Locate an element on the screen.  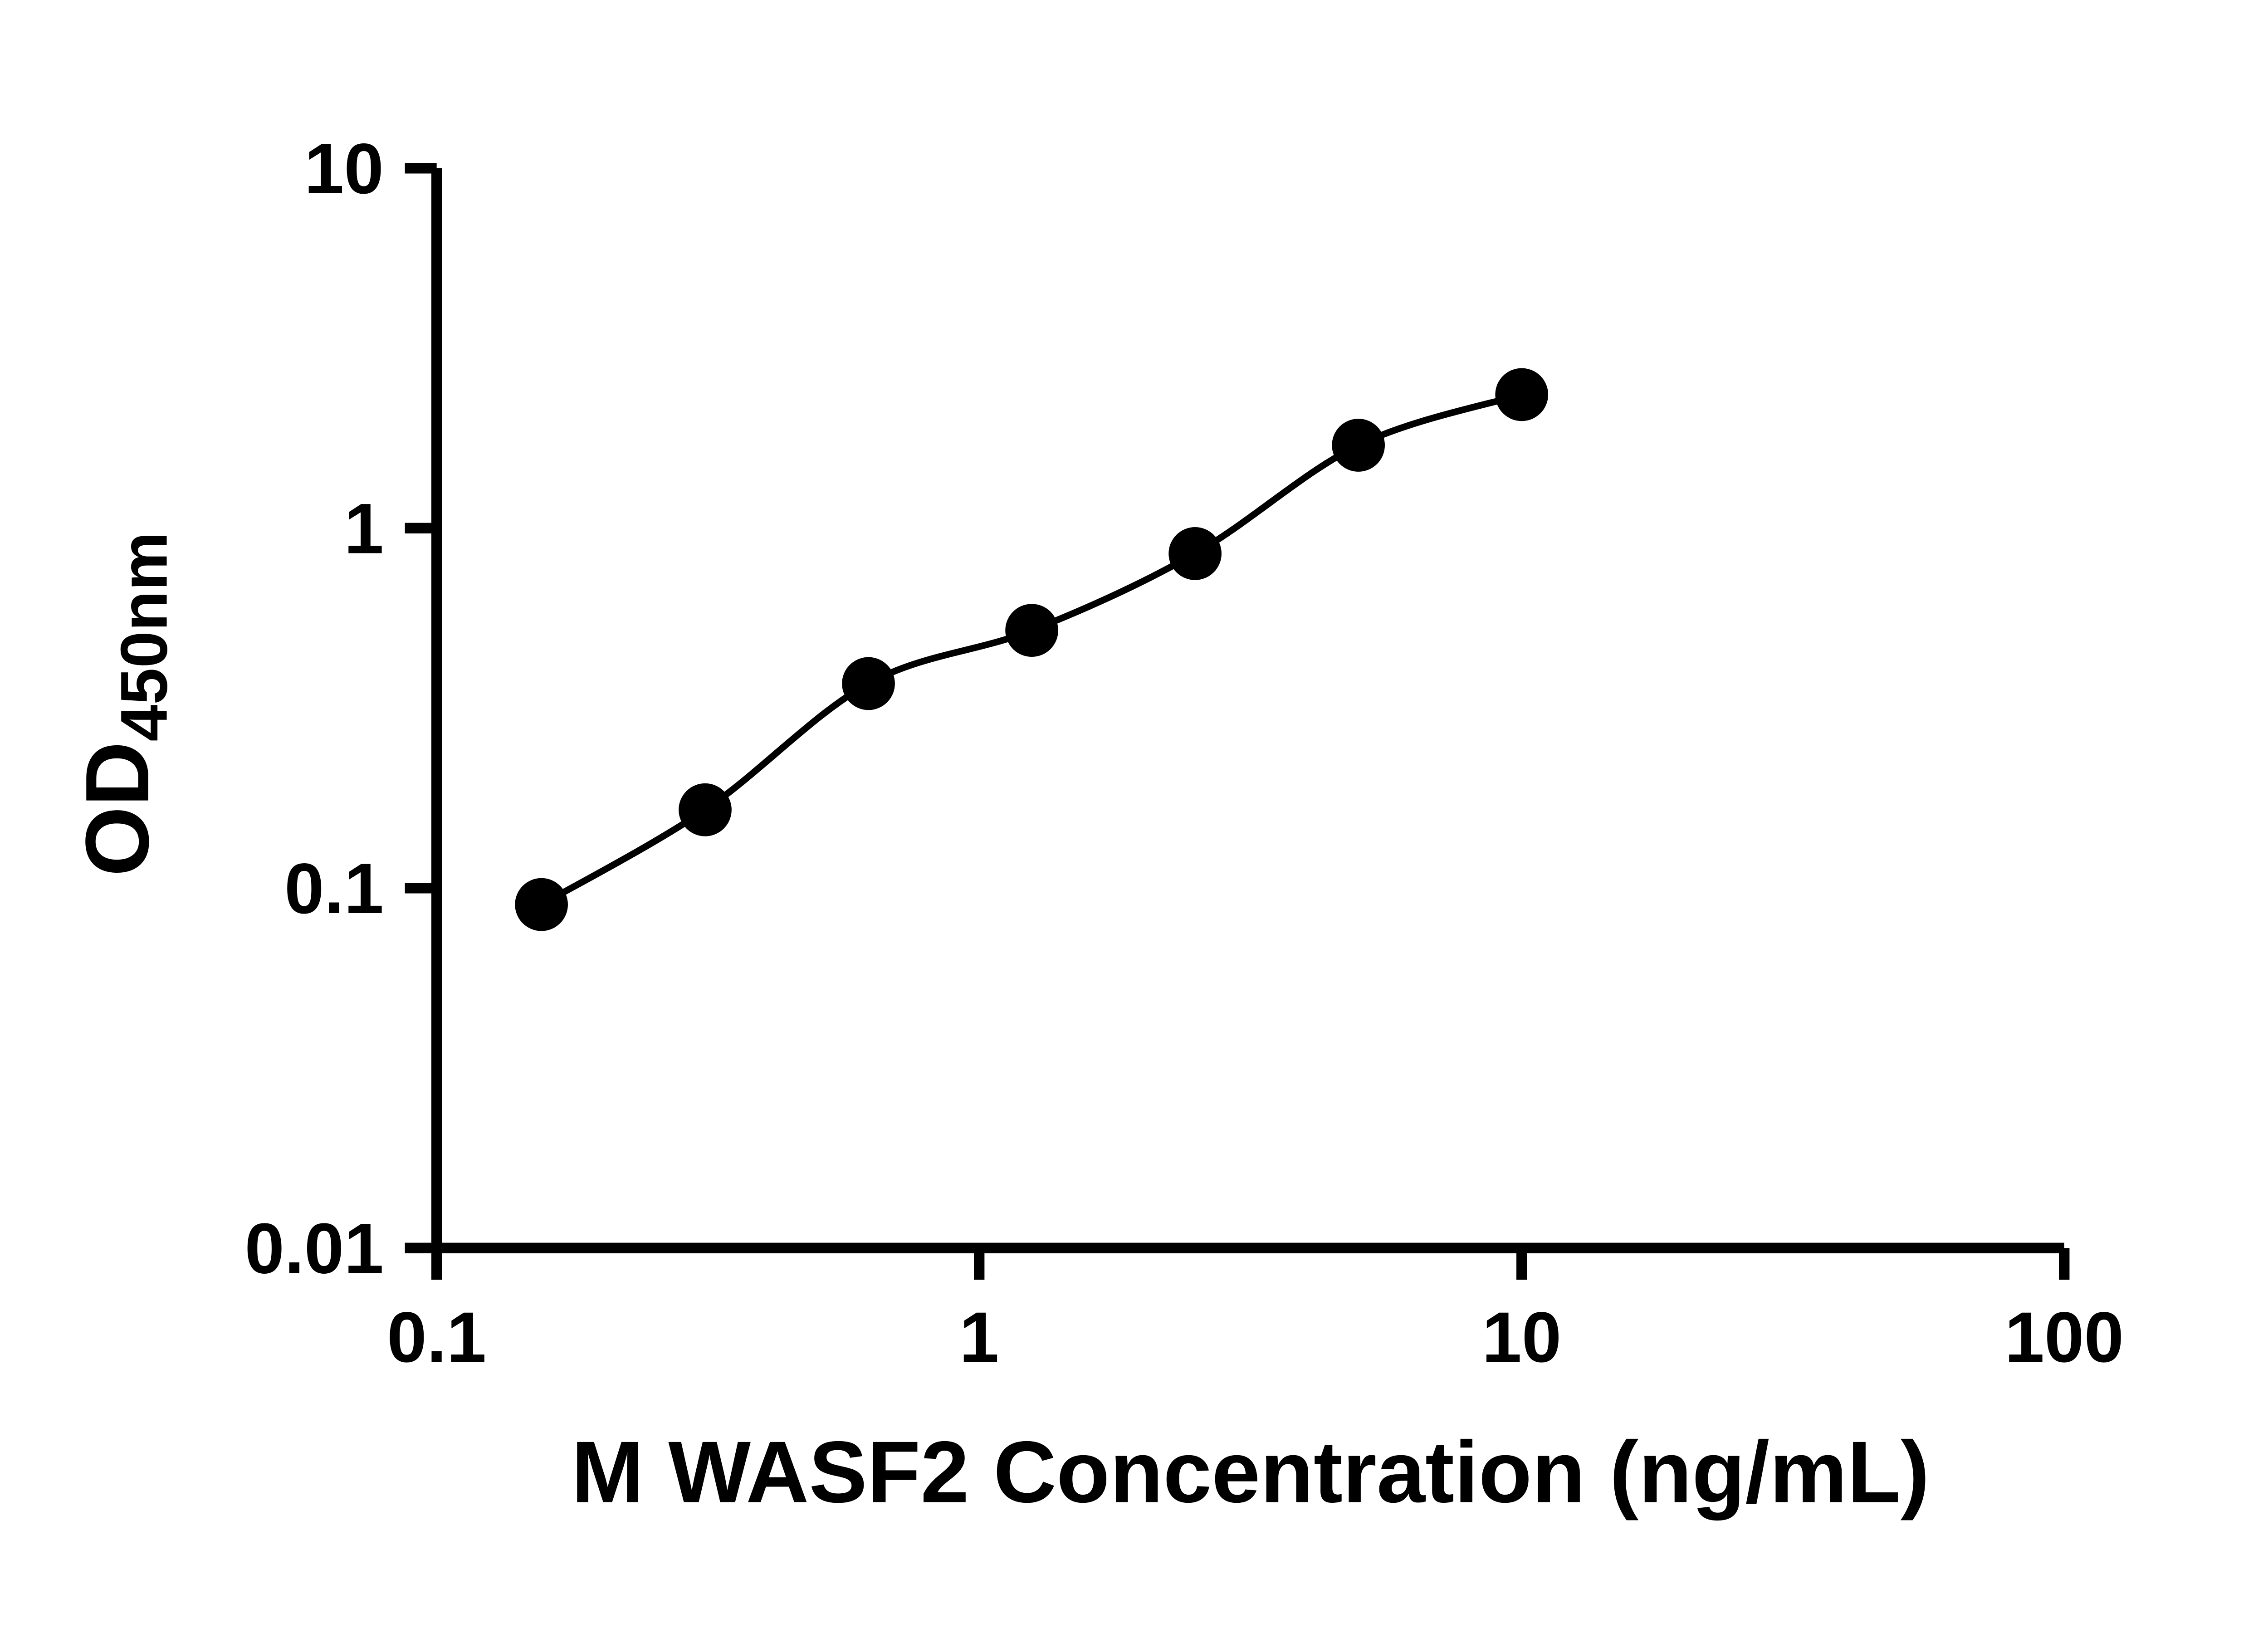
y-tick-label: 1 is located at coordinates (364, 528).